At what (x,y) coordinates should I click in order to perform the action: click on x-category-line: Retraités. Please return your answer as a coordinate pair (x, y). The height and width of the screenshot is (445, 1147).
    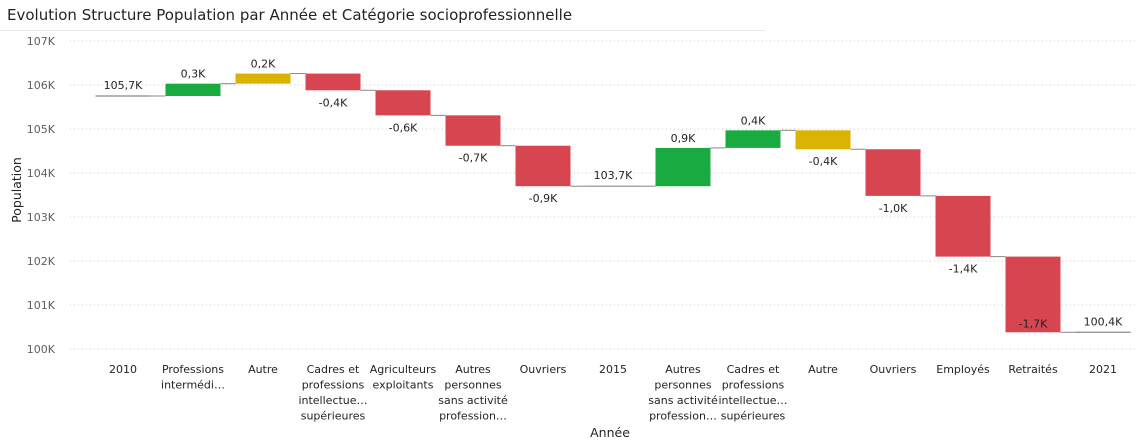
    Looking at the image, I should click on (1033, 369).